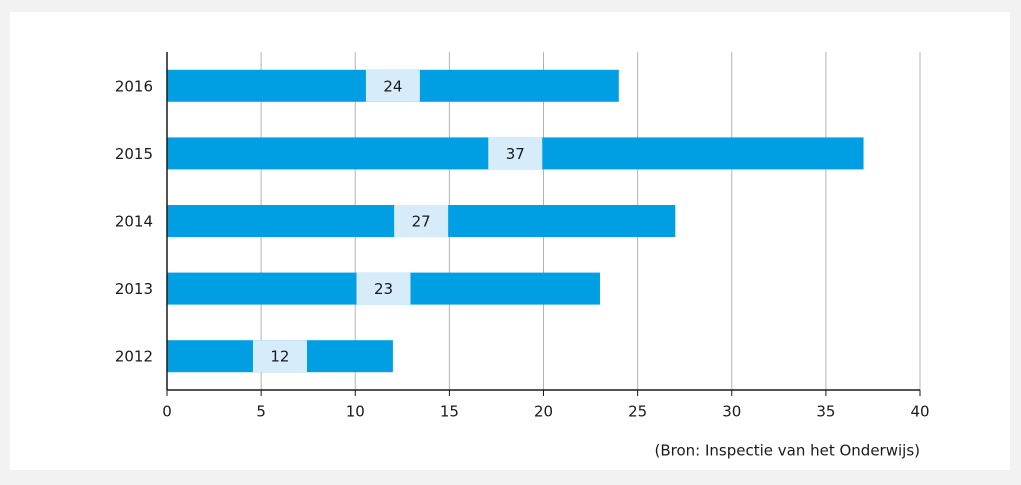  I want to click on y-tick-label: 2014, so click(134, 222).